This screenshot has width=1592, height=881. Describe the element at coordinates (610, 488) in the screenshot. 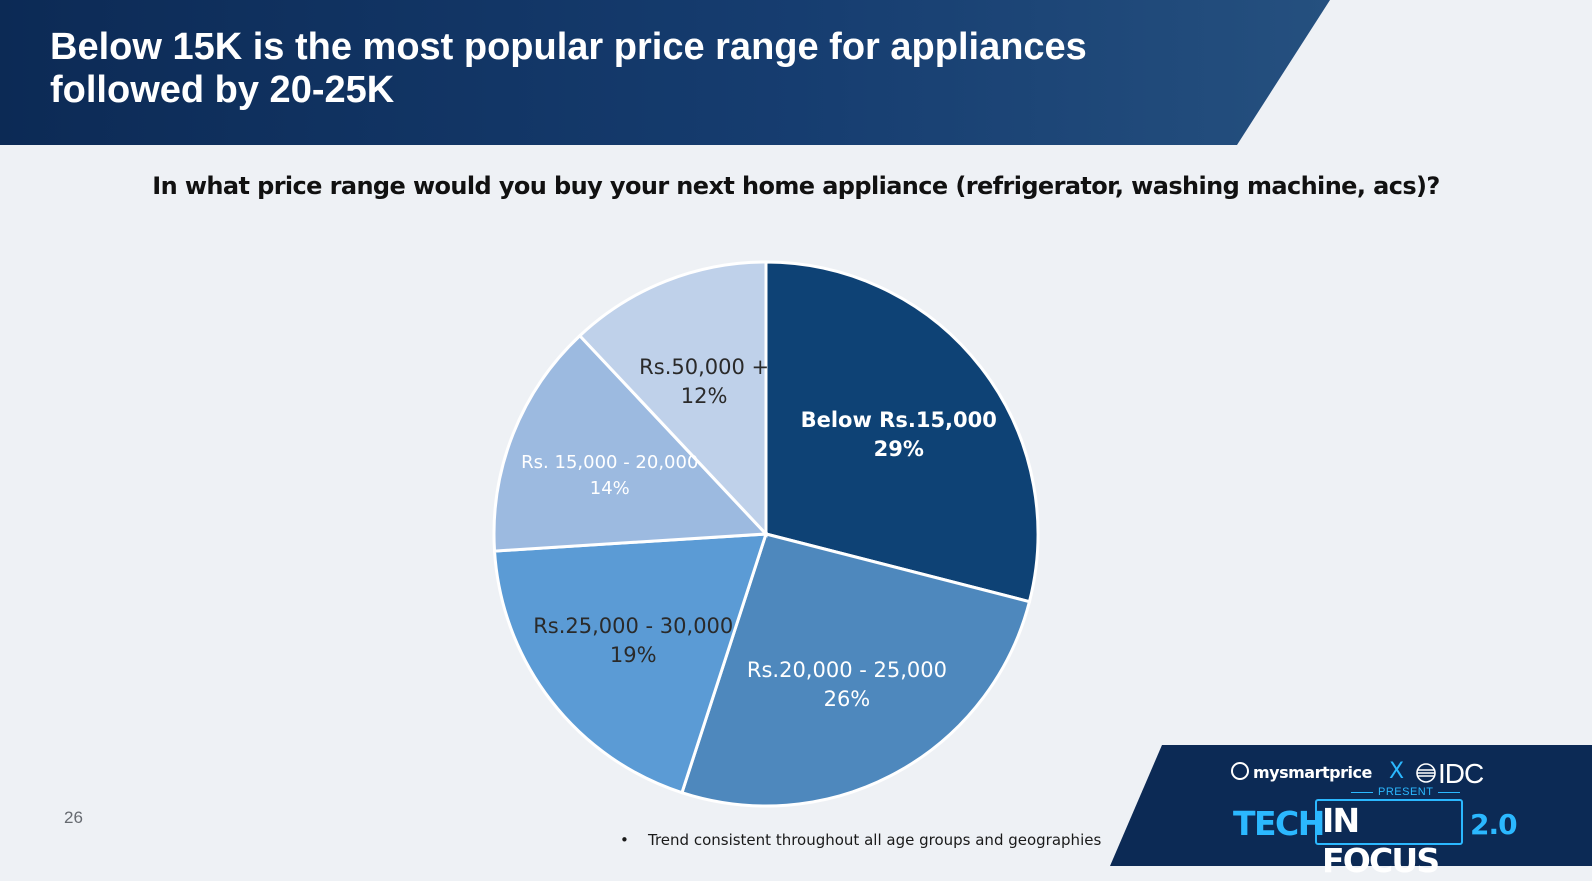

I see `slice-value-label: 14%` at that location.